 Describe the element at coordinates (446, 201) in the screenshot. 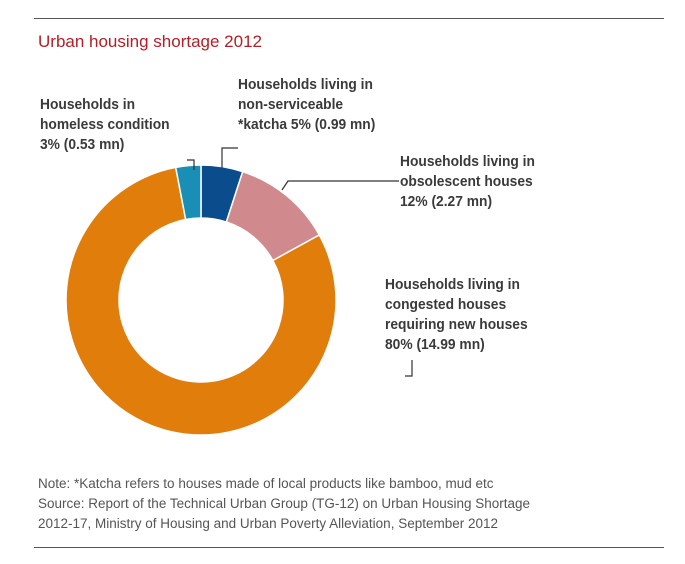

I see `slice-label-line: 12% (2.27 mn)` at that location.